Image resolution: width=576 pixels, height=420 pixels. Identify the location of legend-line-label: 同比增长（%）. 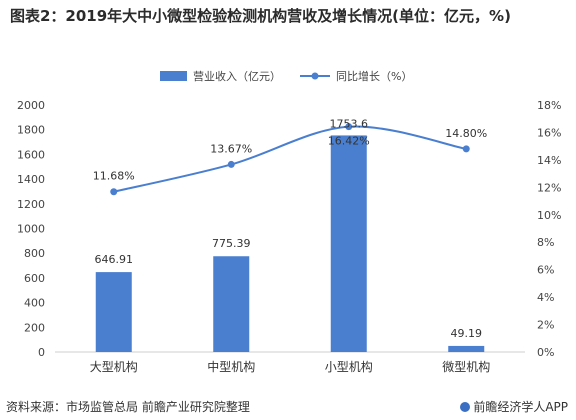
(374, 76).